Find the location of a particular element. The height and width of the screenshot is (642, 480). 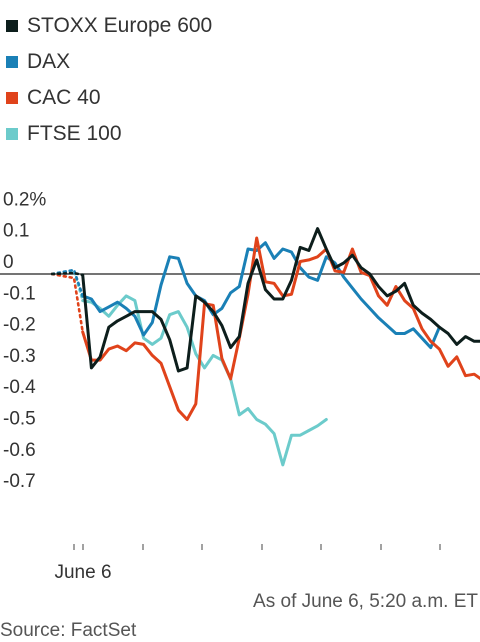

legend-label-stoxx: STOXX Europe 600 is located at coordinates (120, 25).